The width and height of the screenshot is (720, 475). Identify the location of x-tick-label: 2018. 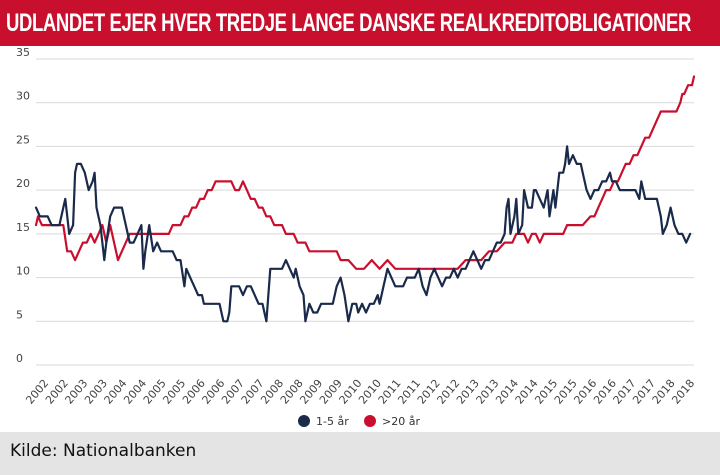
(683, 392).